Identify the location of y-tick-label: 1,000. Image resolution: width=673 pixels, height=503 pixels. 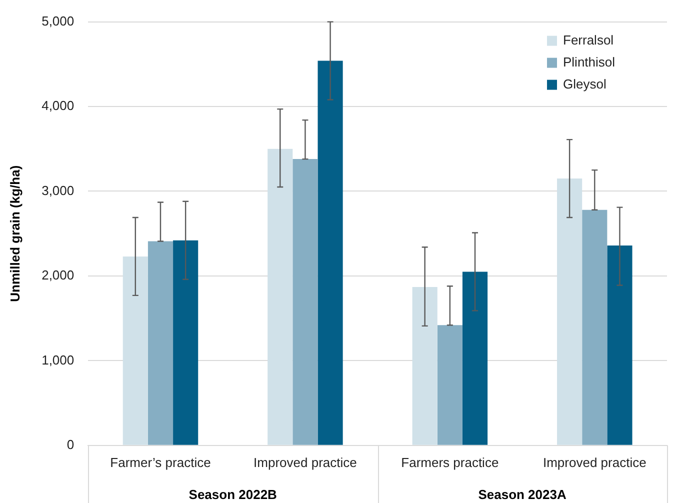
(58, 360).